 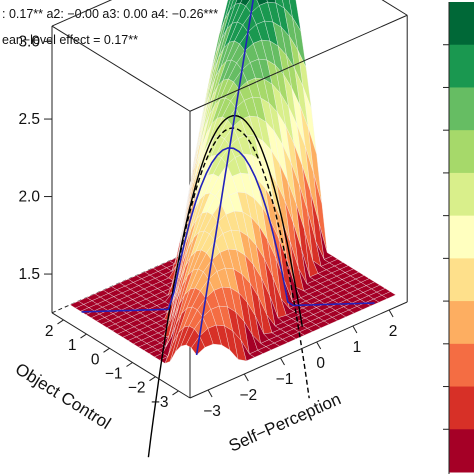 What do you see at coordinates (29, 119) in the screenshot?
I see `z-tick-label: 2.5` at bounding box center [29, 119].